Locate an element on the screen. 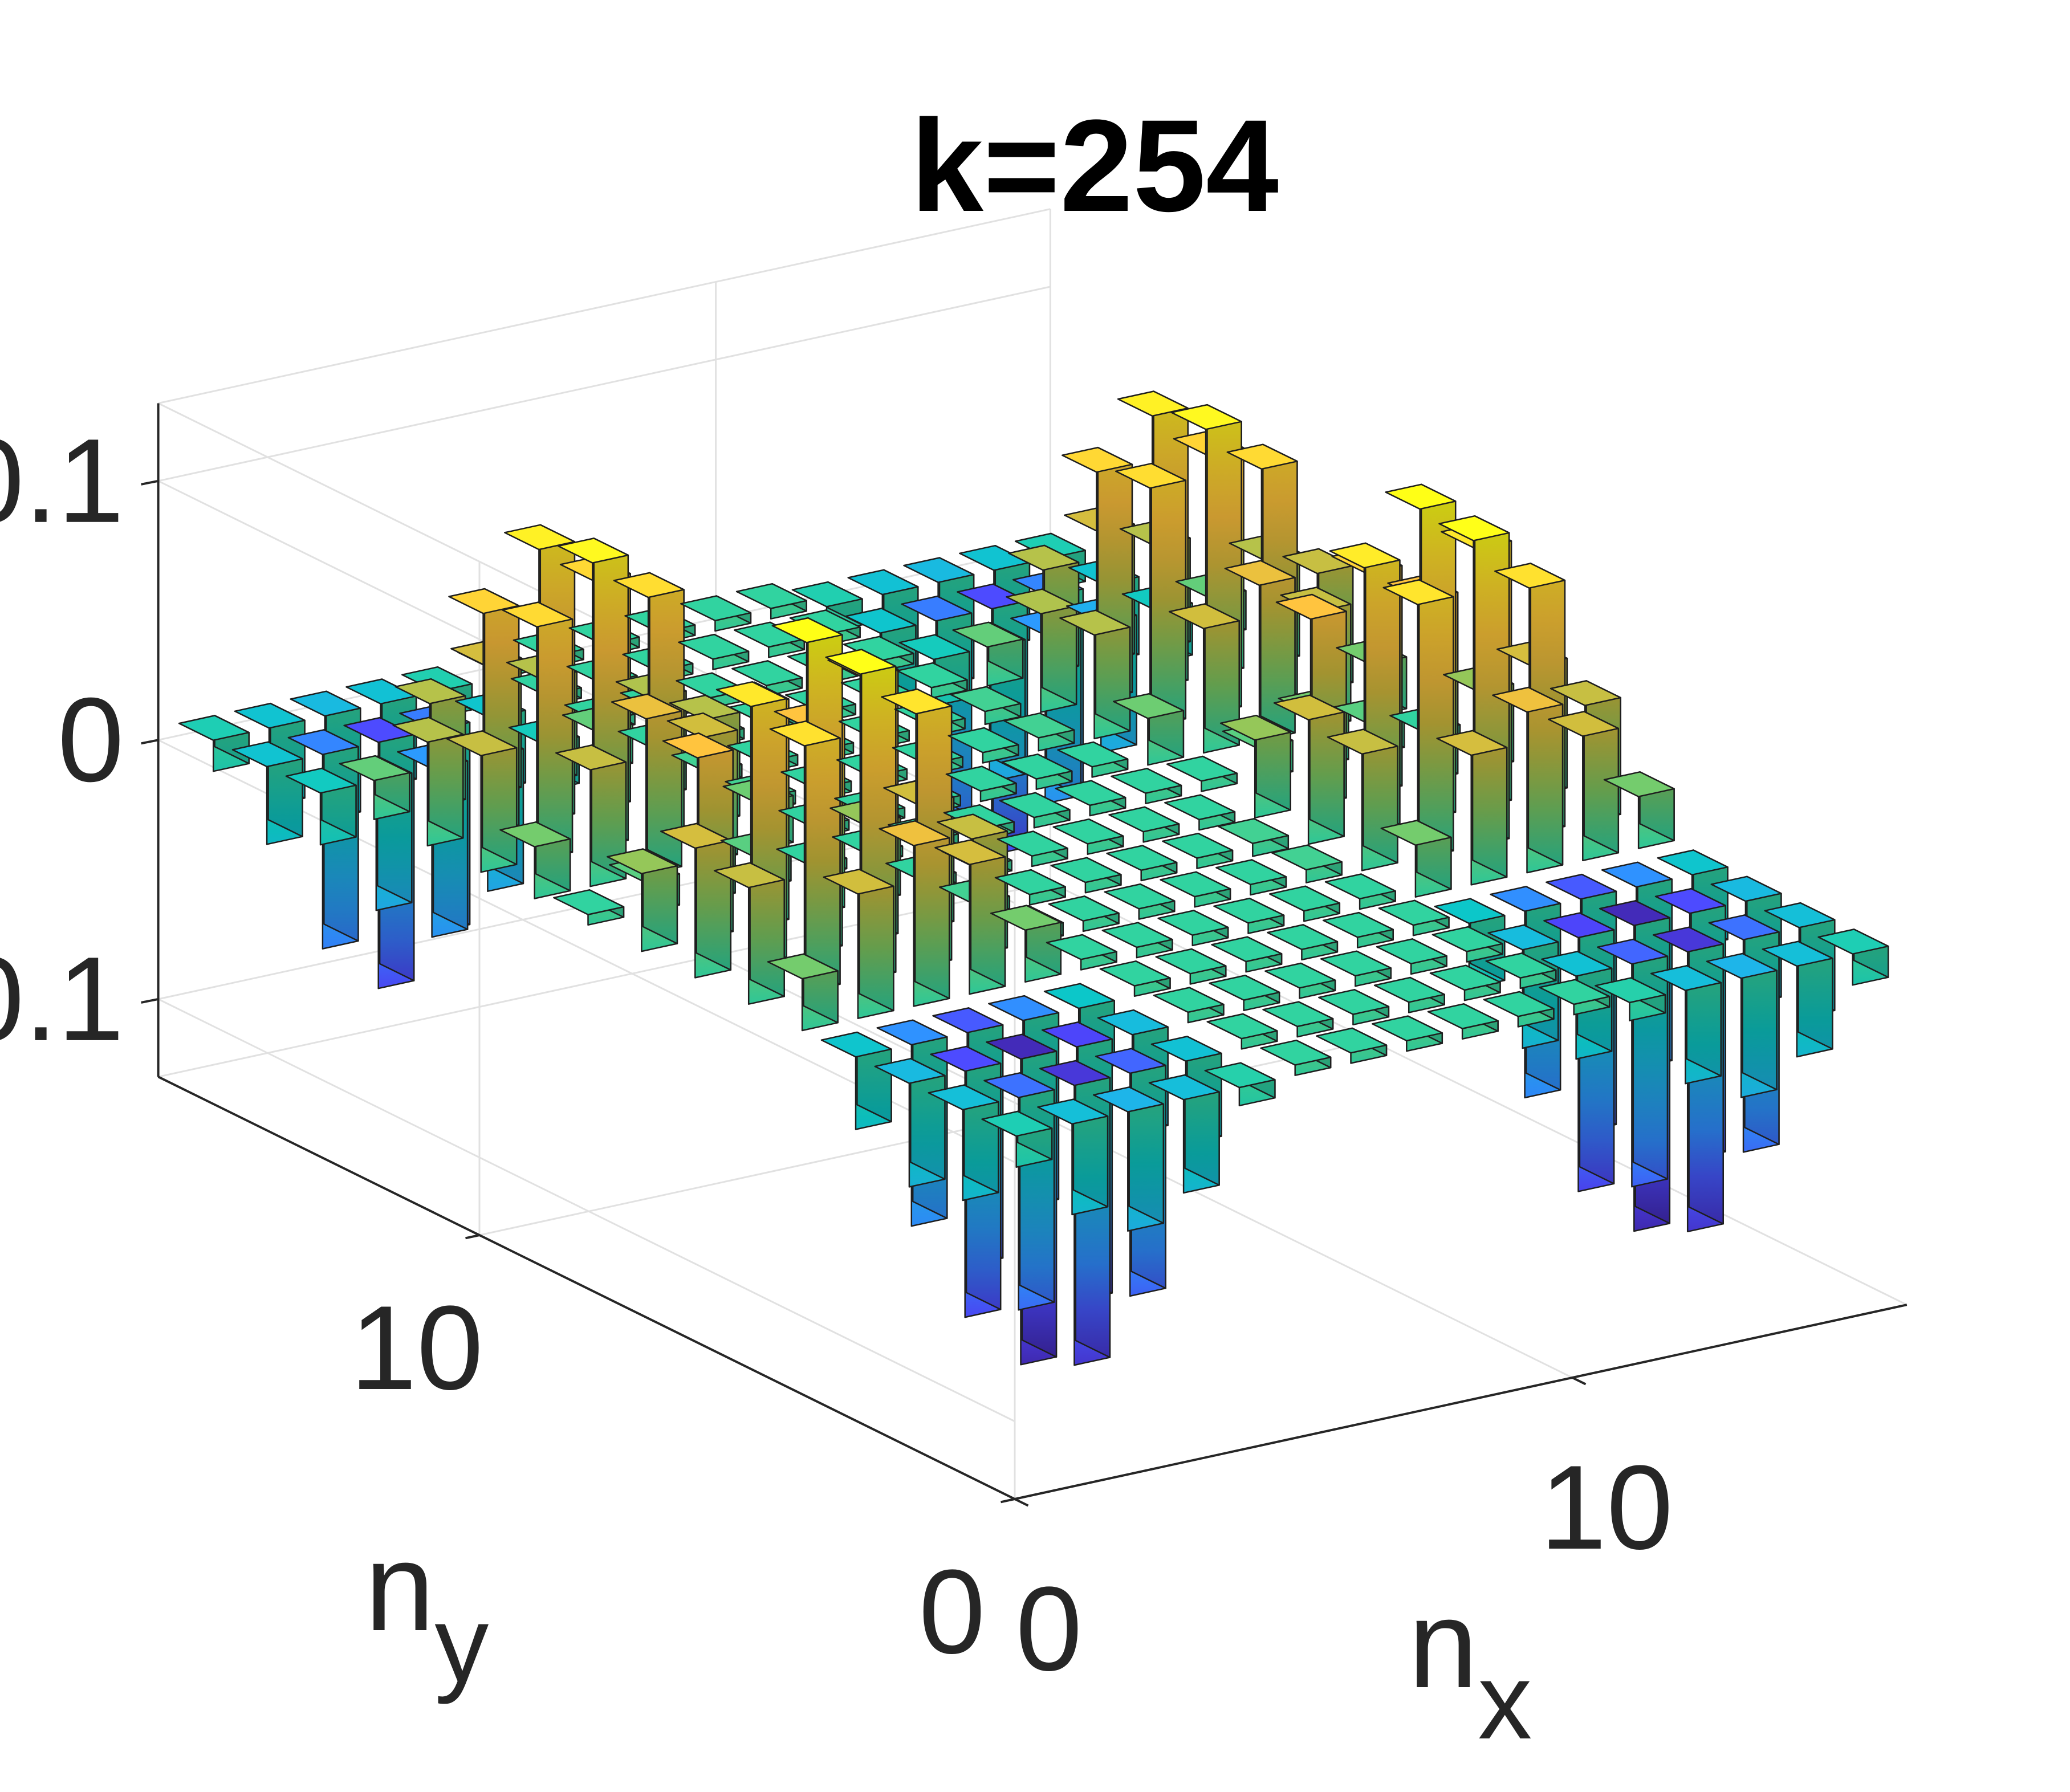 Image resolution: width=2070 pixels, height=1792 pixels. z-tick-label: 0.1 is located at coordinates (62, 481).